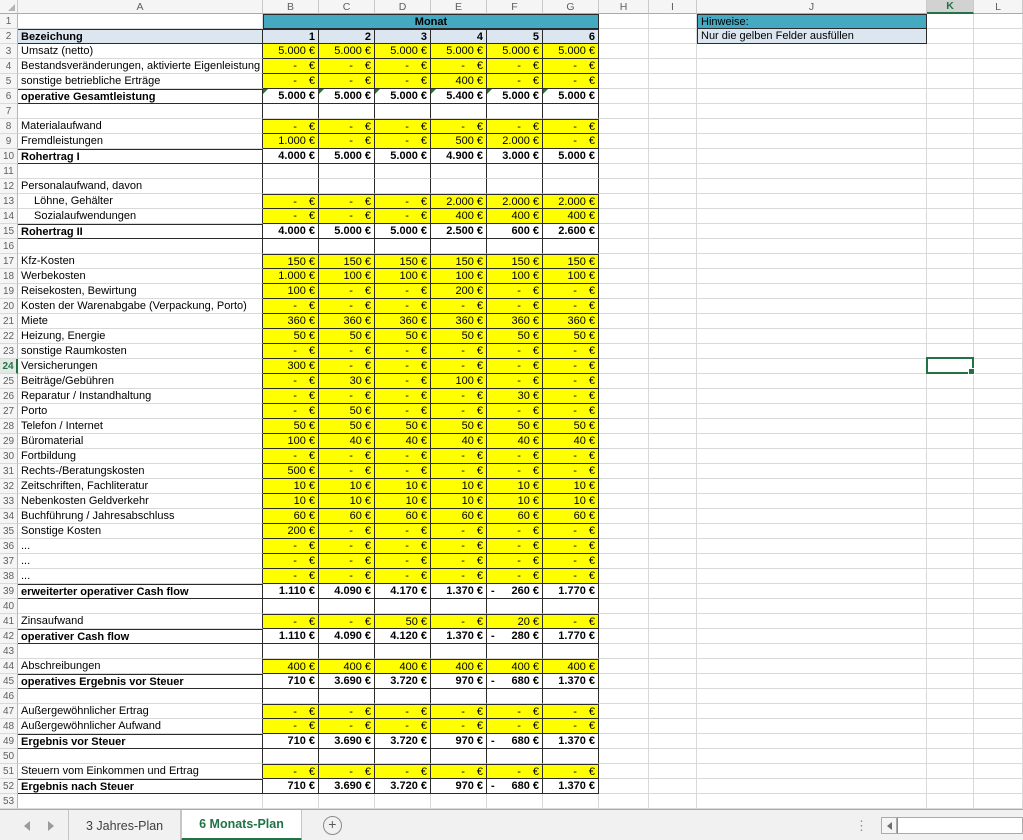  I want to click on cell-A3: Umsatz (netto), so click(140, 51).